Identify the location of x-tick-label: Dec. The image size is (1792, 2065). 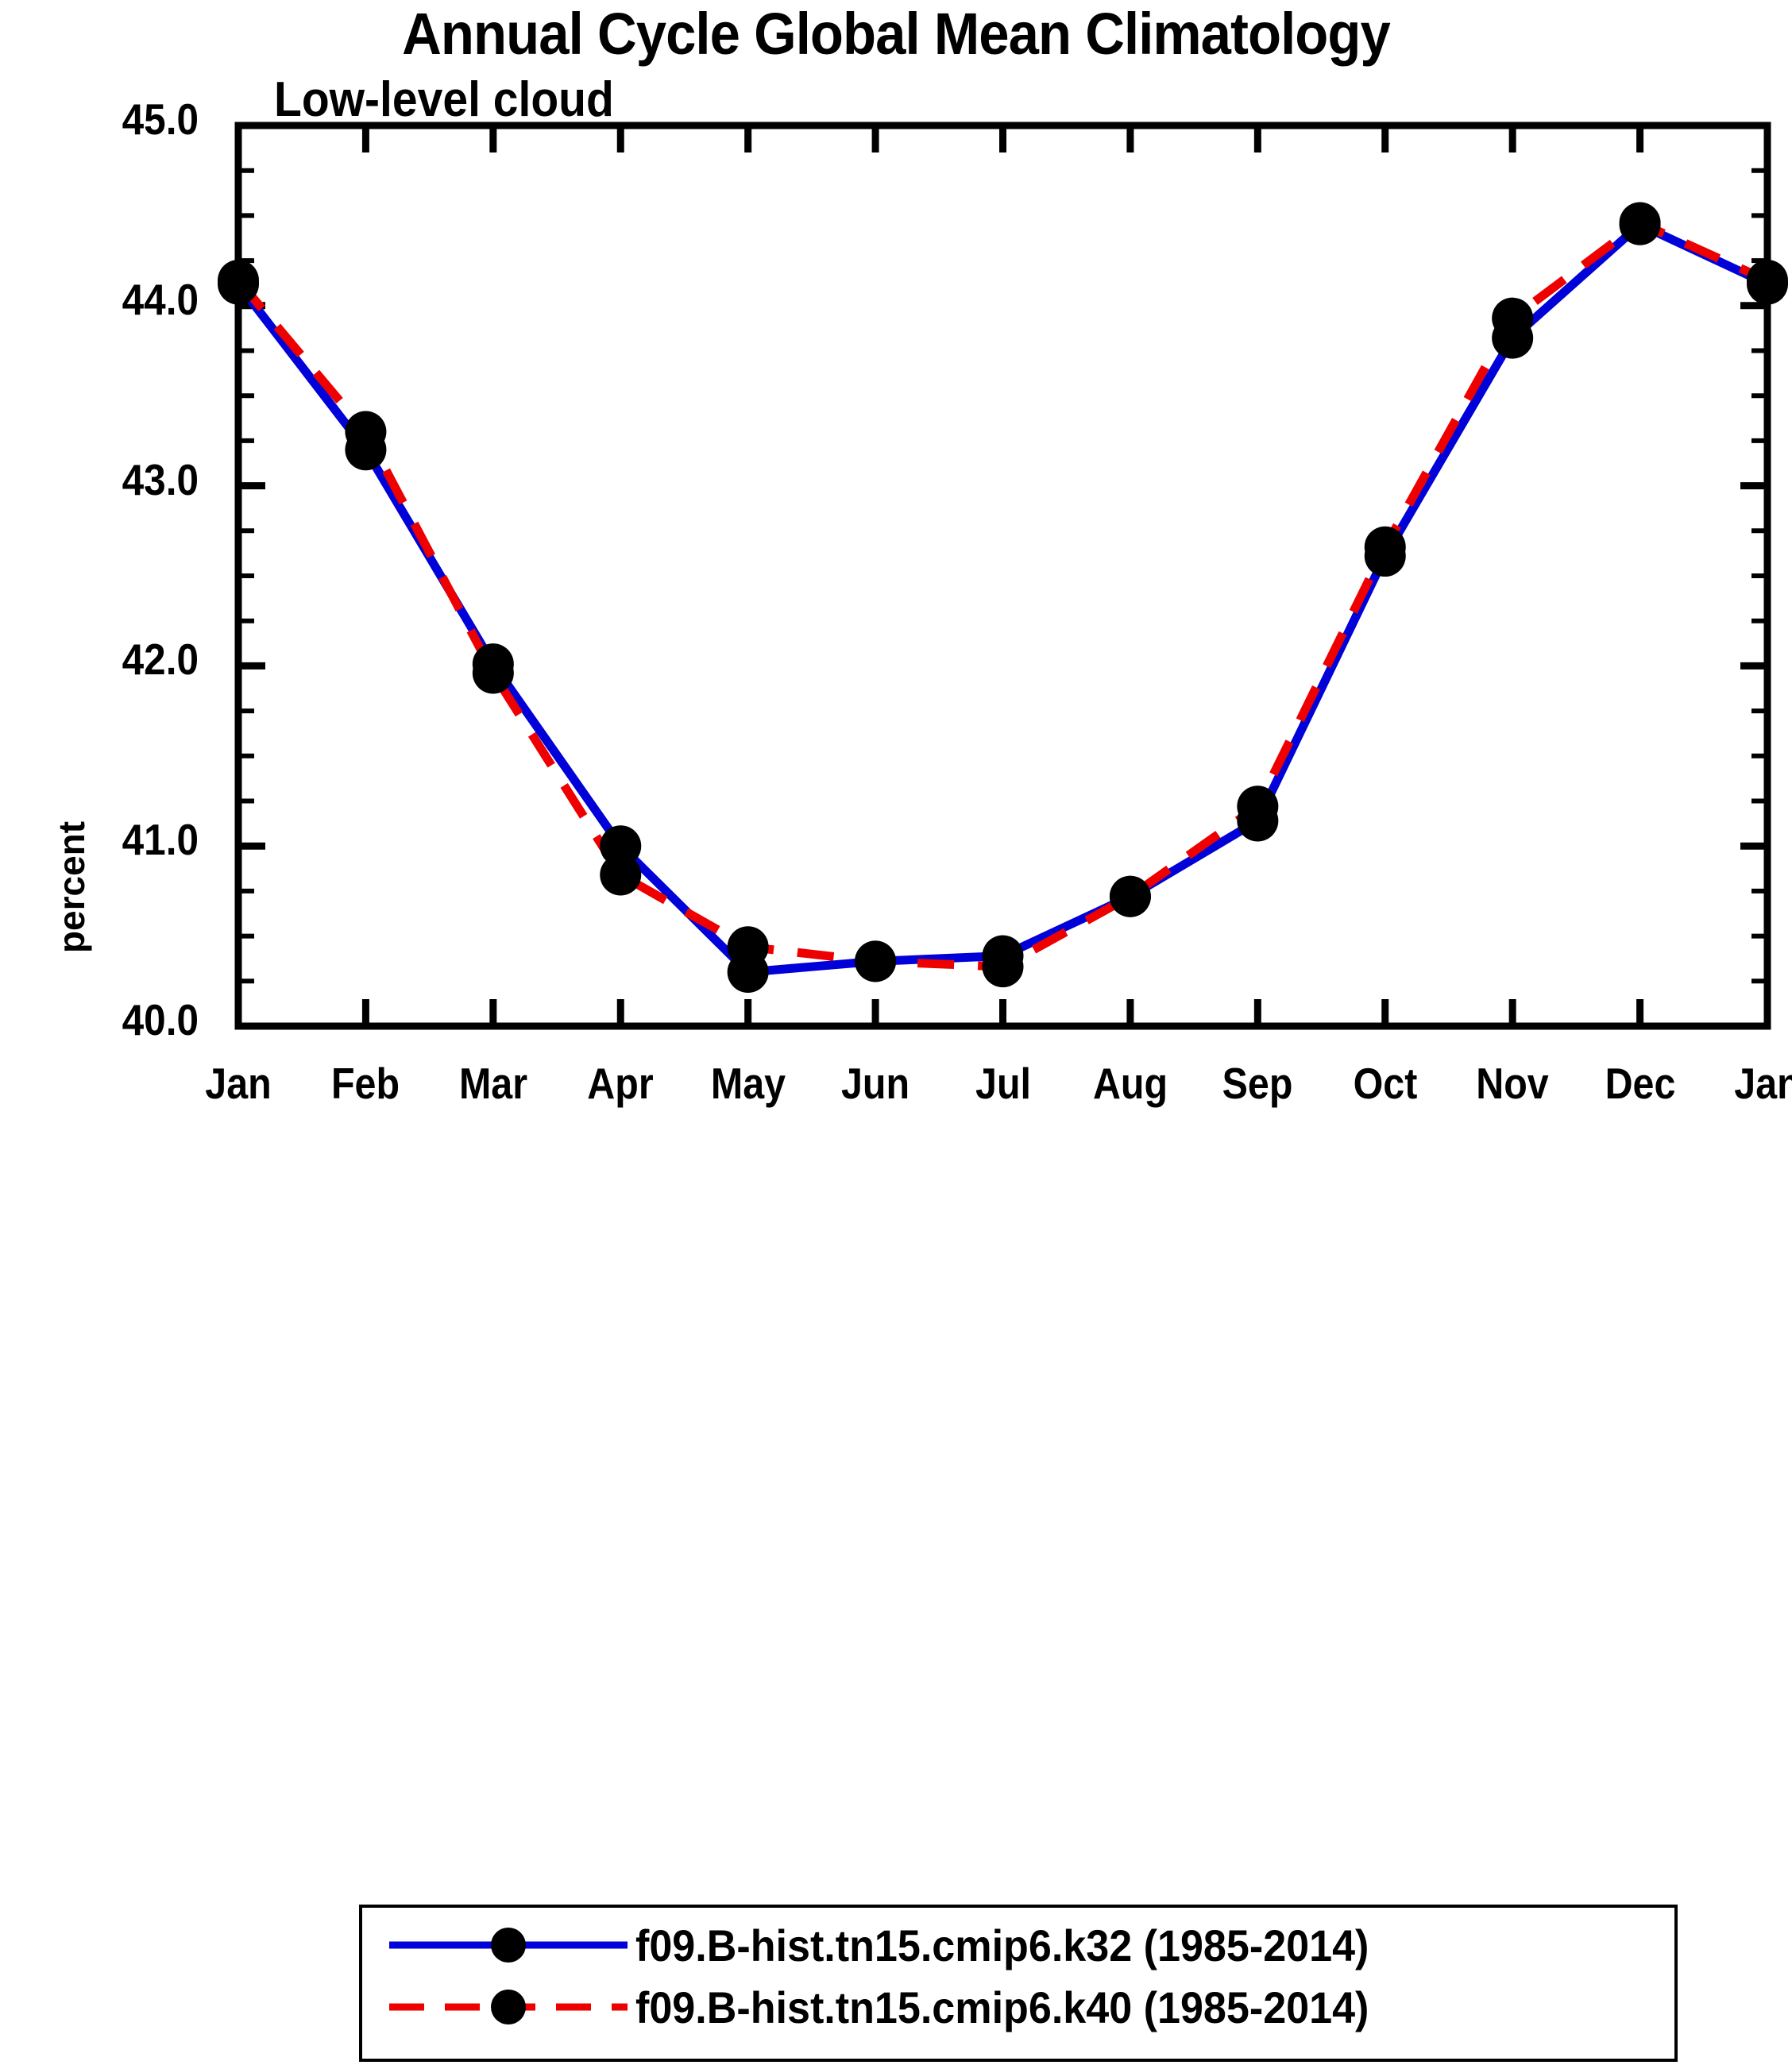
(1640, 1083).